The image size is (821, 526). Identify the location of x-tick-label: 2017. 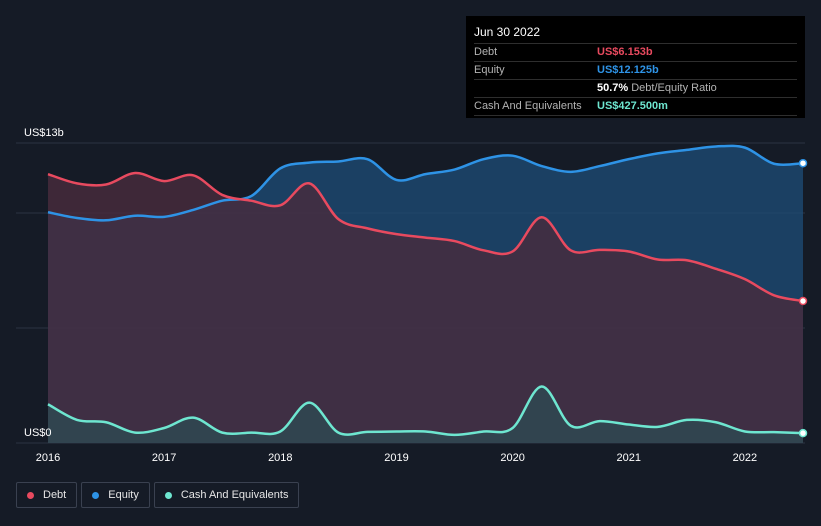
(164, 458).